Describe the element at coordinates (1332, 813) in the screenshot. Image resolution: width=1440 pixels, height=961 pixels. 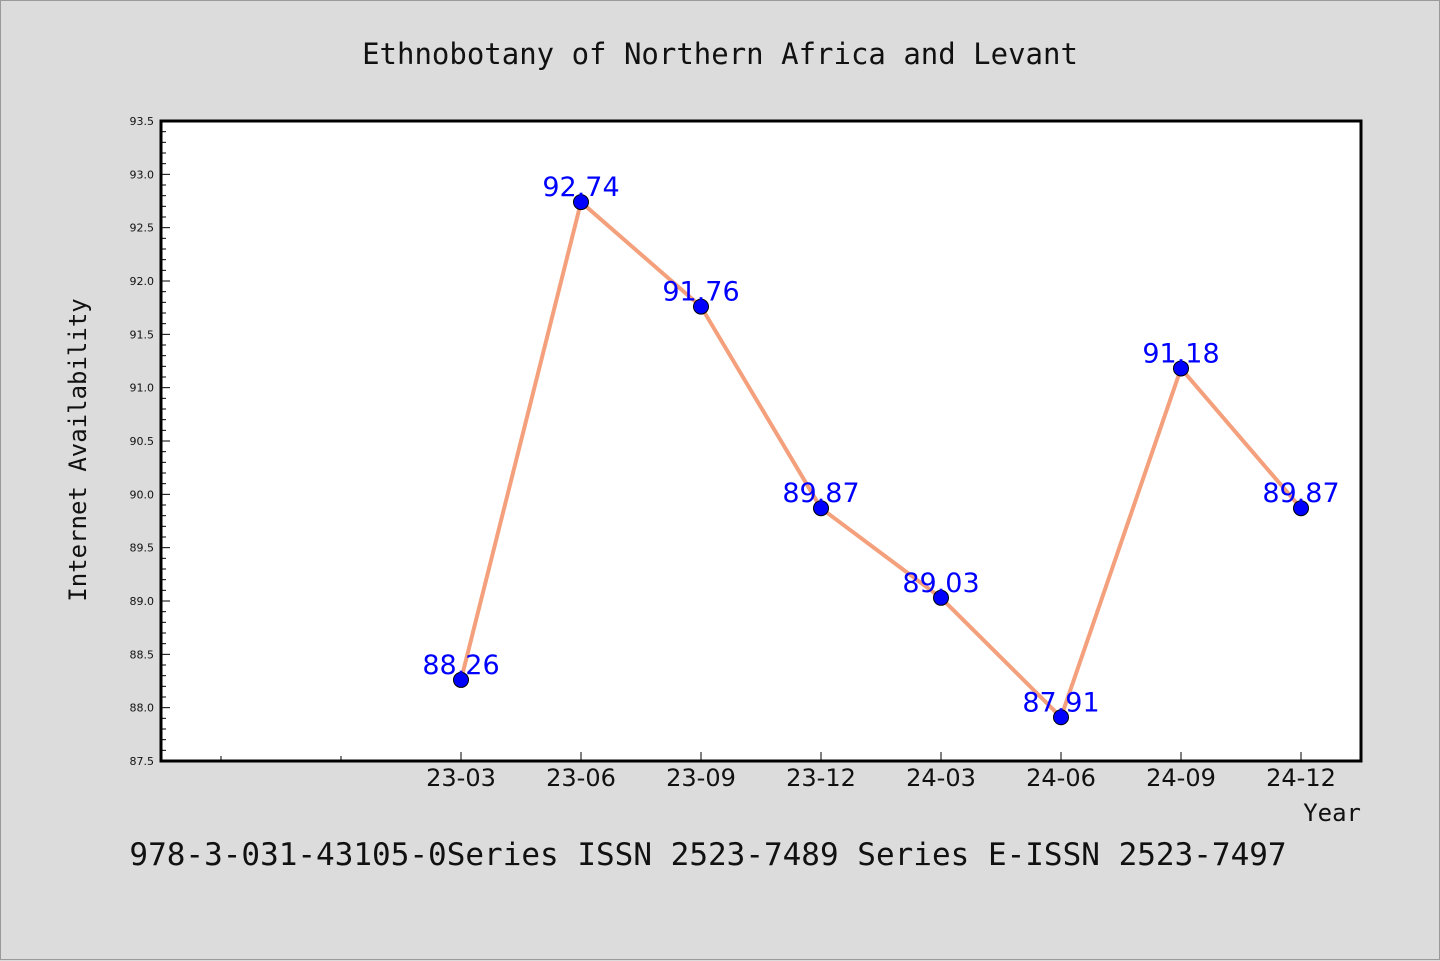
I see `x-axis-label: Year` at that location.